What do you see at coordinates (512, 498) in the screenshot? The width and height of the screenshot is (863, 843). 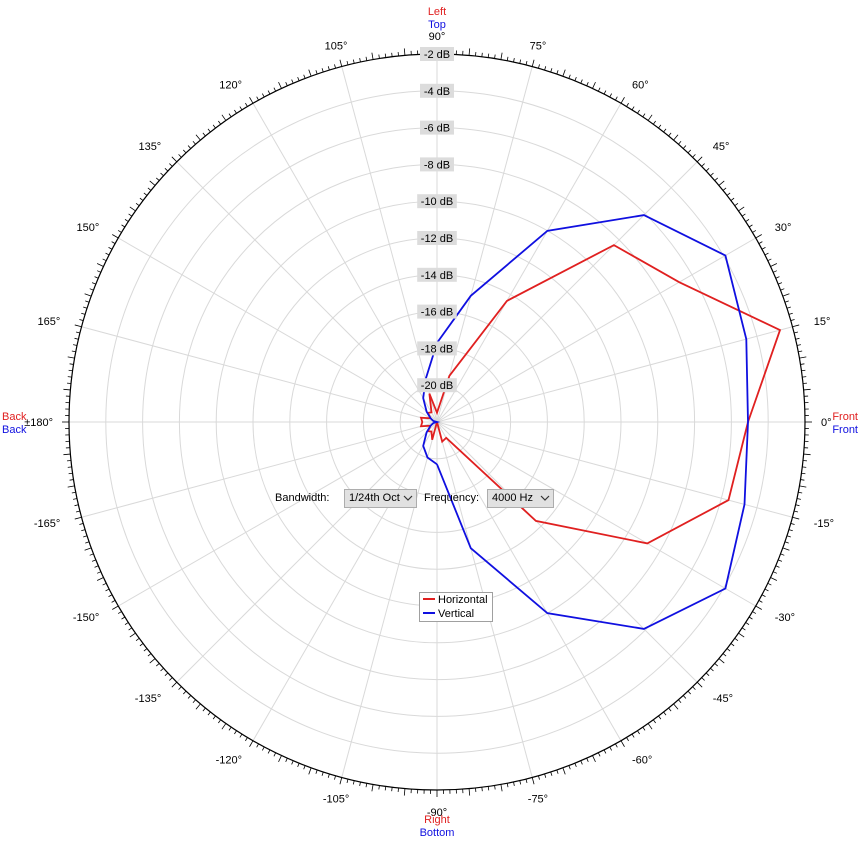 I see `frequency-select-value: 4000 Hz` at bounding box center [512, 498].